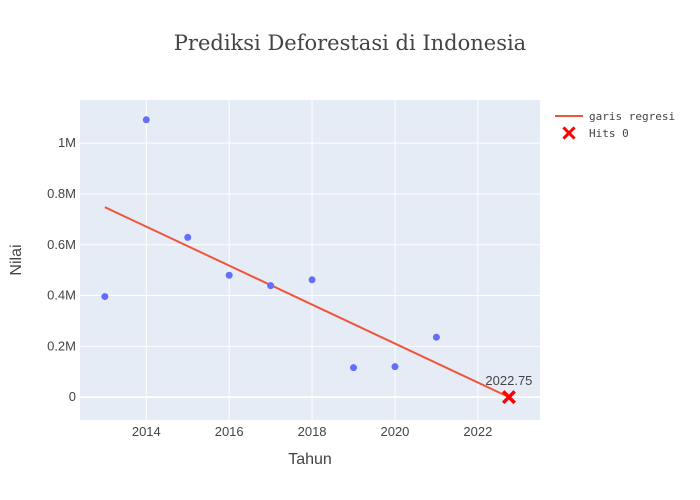  Describe the element at coordinates (615, 125) in the screenshot. I see `legend: garis regresi Hits 0` at that location.